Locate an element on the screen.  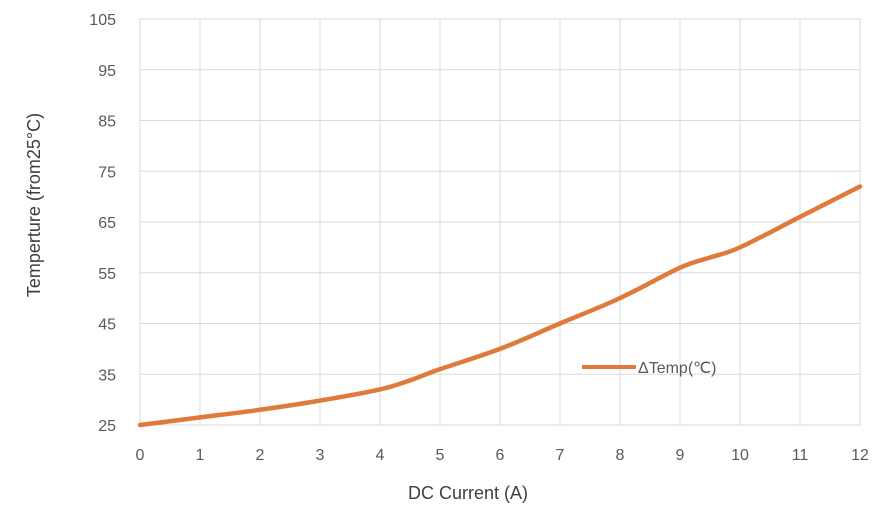
legend: ΔTemp(℃) is located at coordinates (649, 368).